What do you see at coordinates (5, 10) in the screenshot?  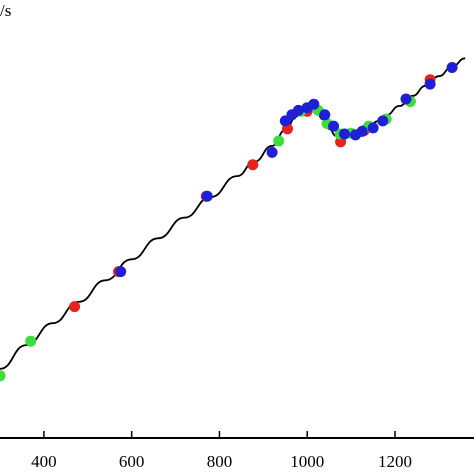 I see `y-axis-label: /s` at bounding box center [5, 10].